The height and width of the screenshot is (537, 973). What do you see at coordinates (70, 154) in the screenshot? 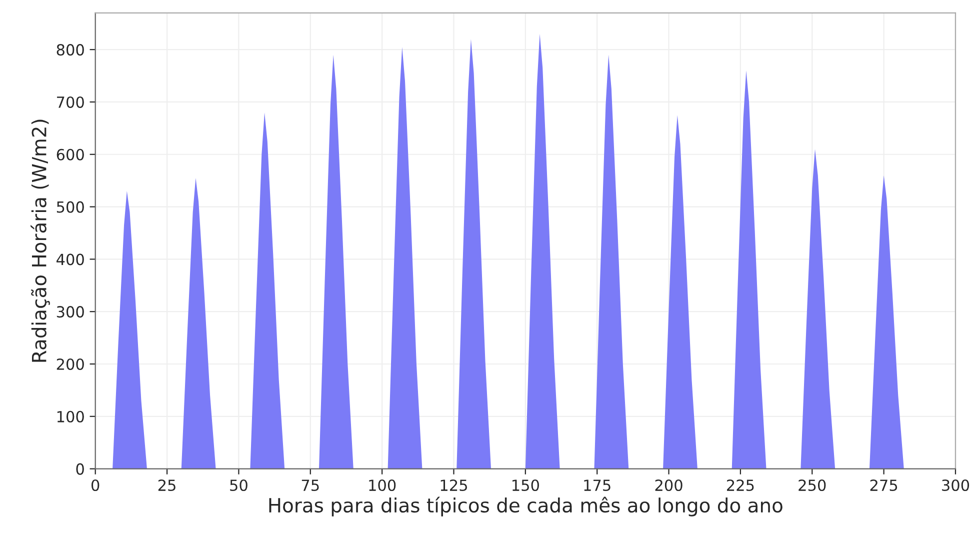
I see `y-tick-label: 600` at bounding box center [70, 154].